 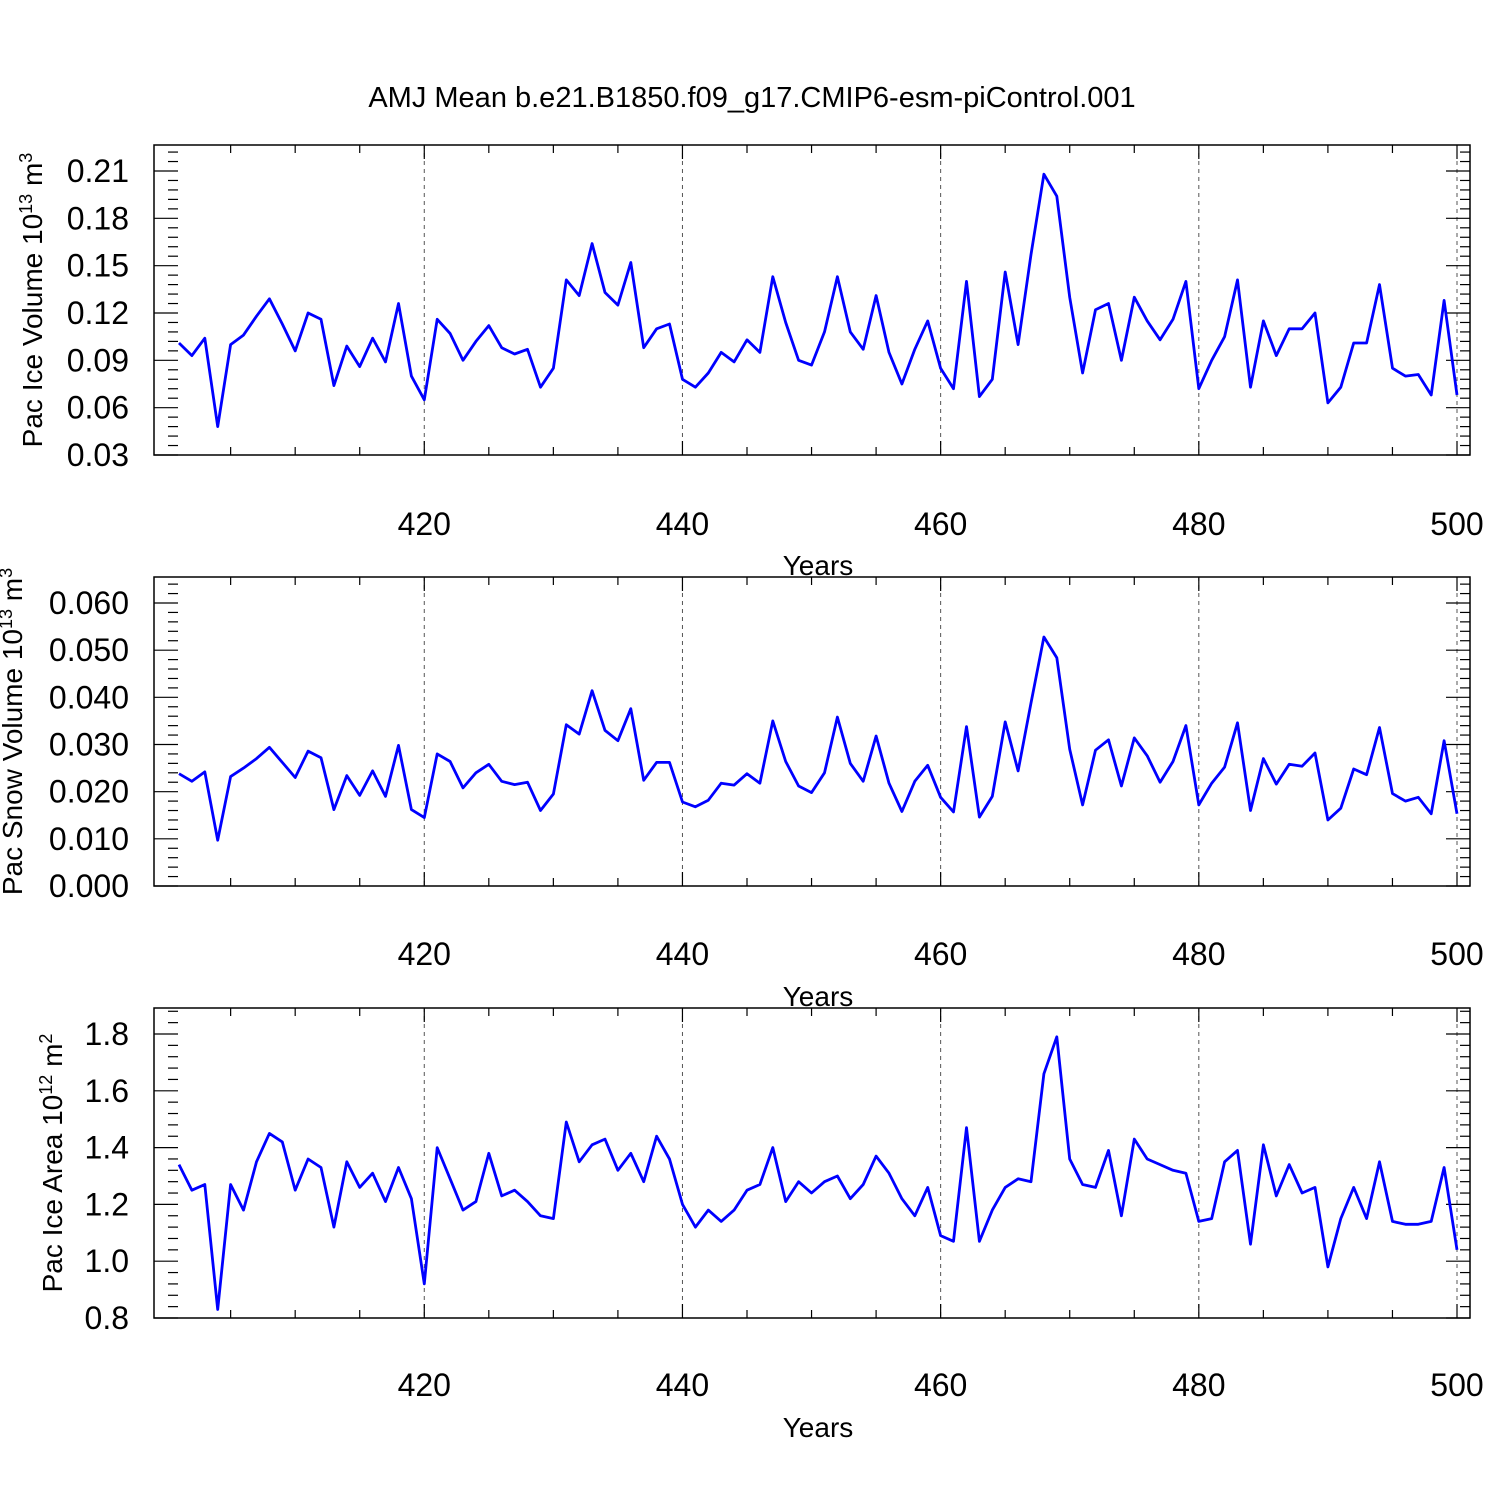 I want to click on y-tick-label: 0.15, so click(x=98, y=266).